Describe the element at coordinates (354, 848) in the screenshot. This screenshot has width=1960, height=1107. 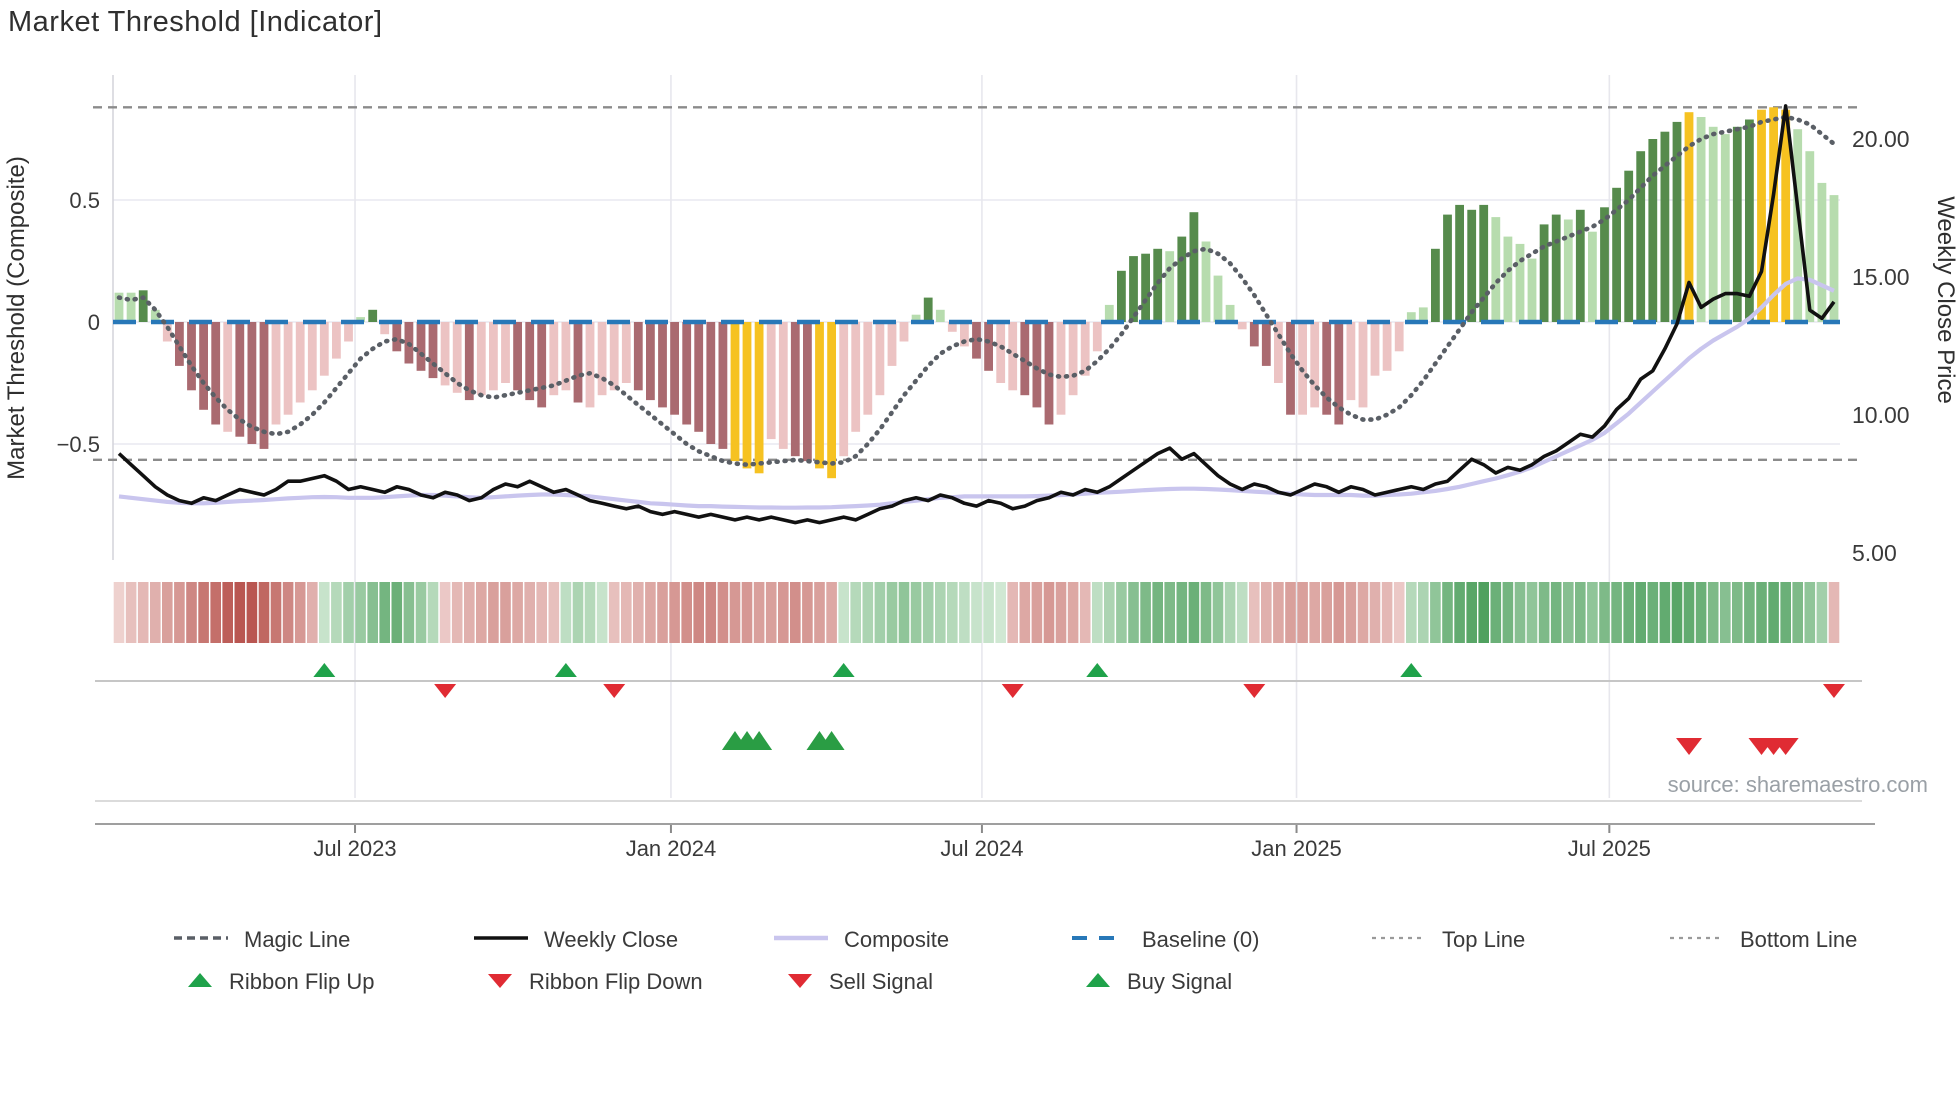
I see `x-tick-label: Jul 2023` at that location.